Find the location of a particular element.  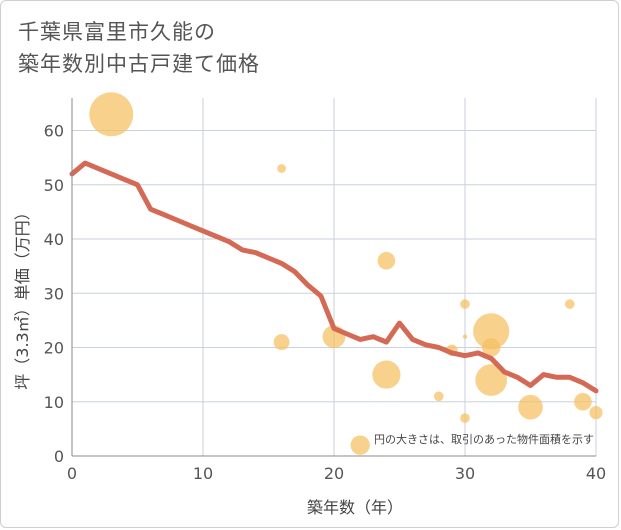

y-tick-label: 20 is located at coordinates (54, 348).